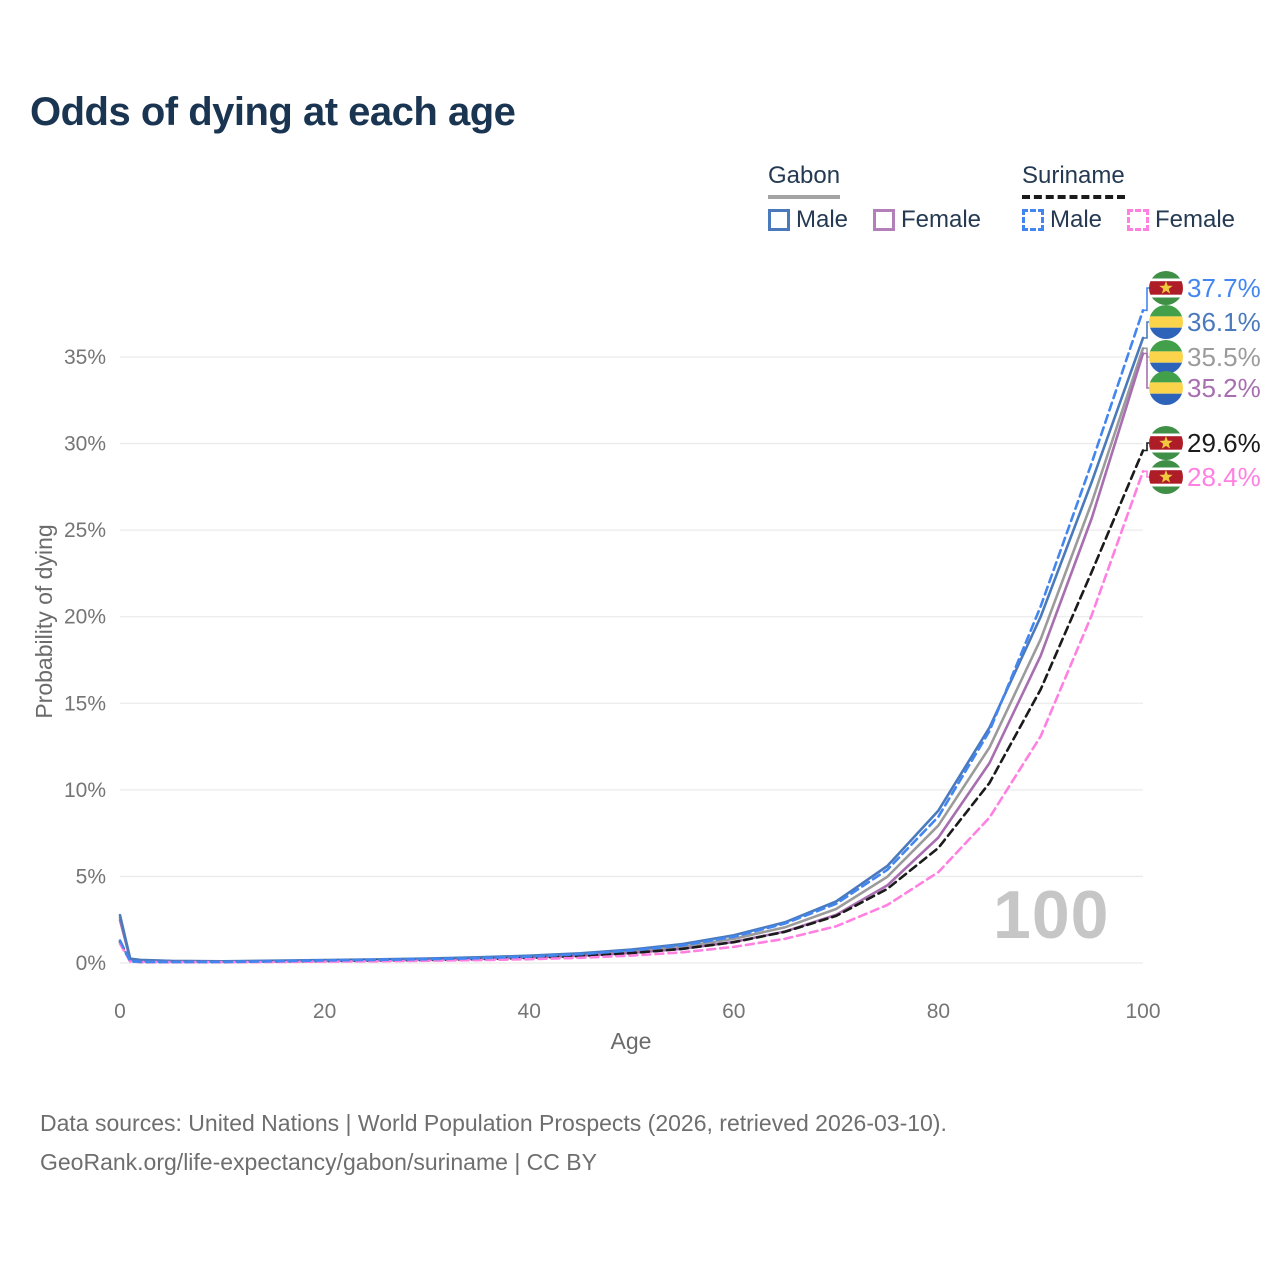 The height and width of the screenshot is (1280, 1280). I want to click on end-label-value: 37.7%, so click(1224, 287).